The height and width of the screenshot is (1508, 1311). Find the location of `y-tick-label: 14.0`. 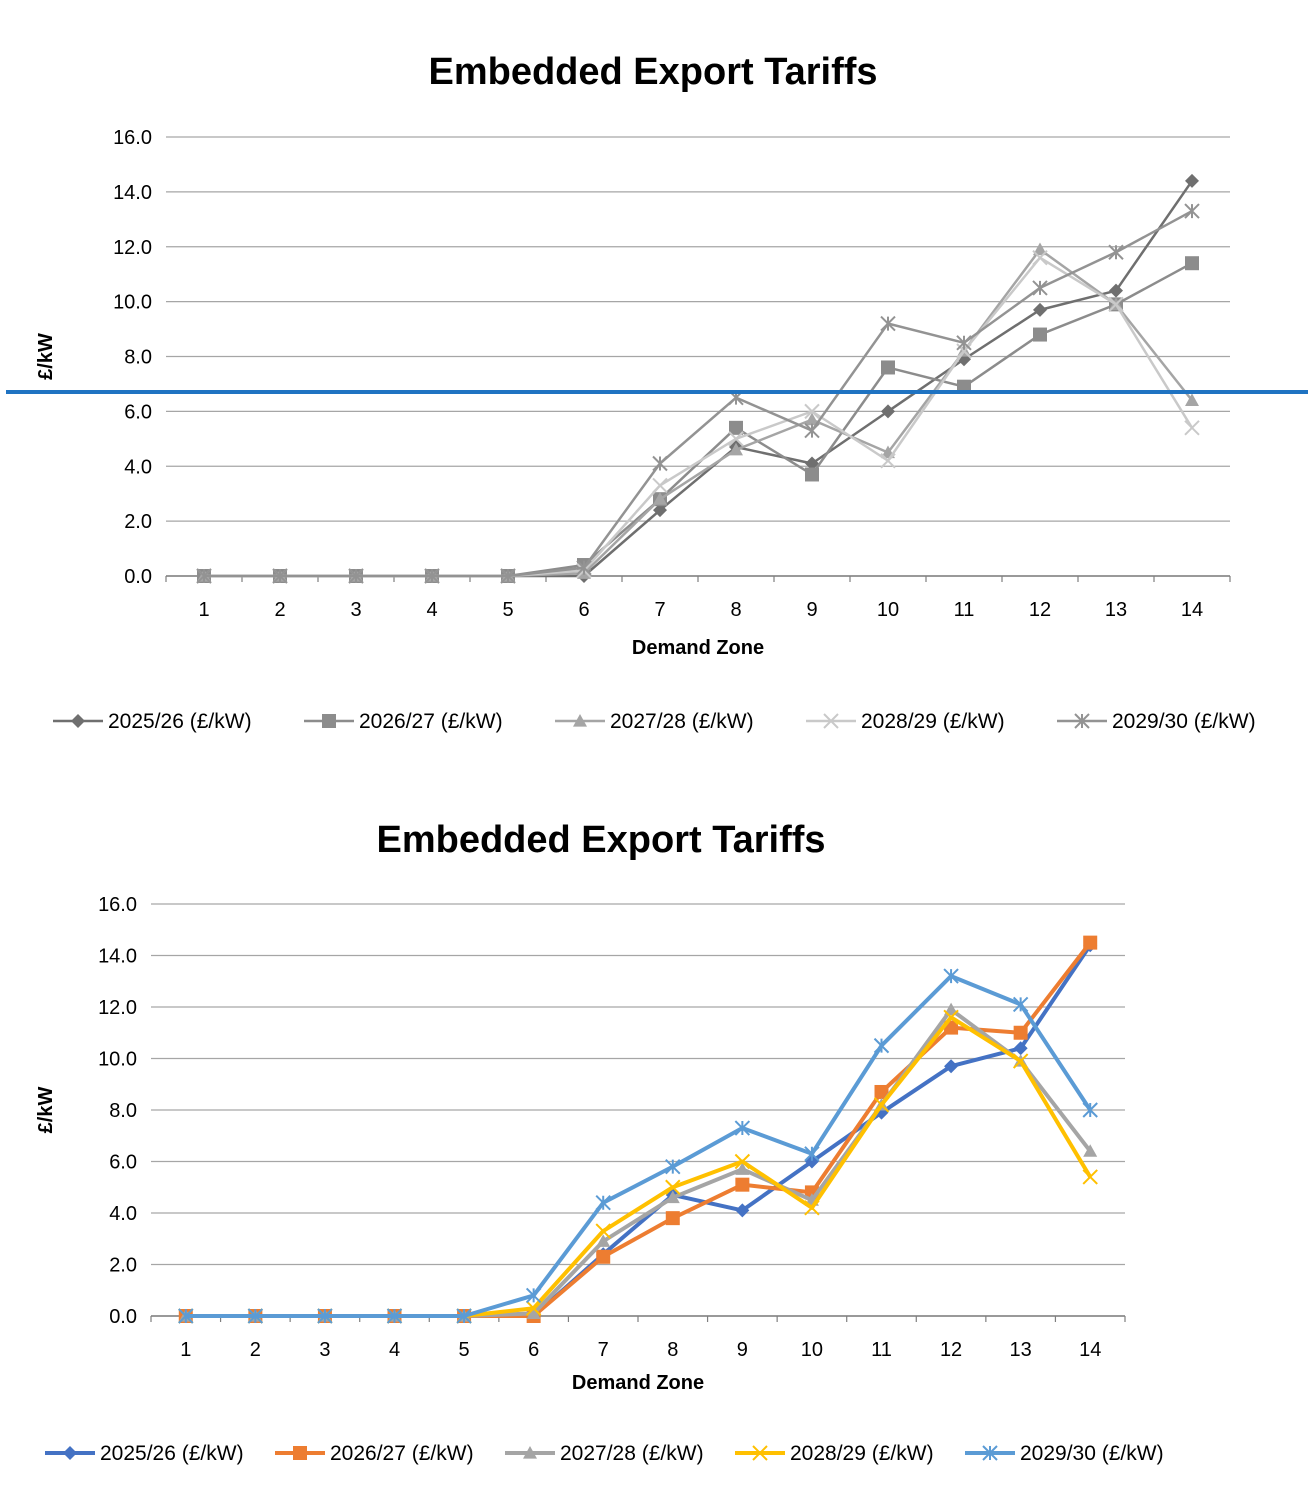

y-tick-label: 14.0 is located at coordinates (117, 957).